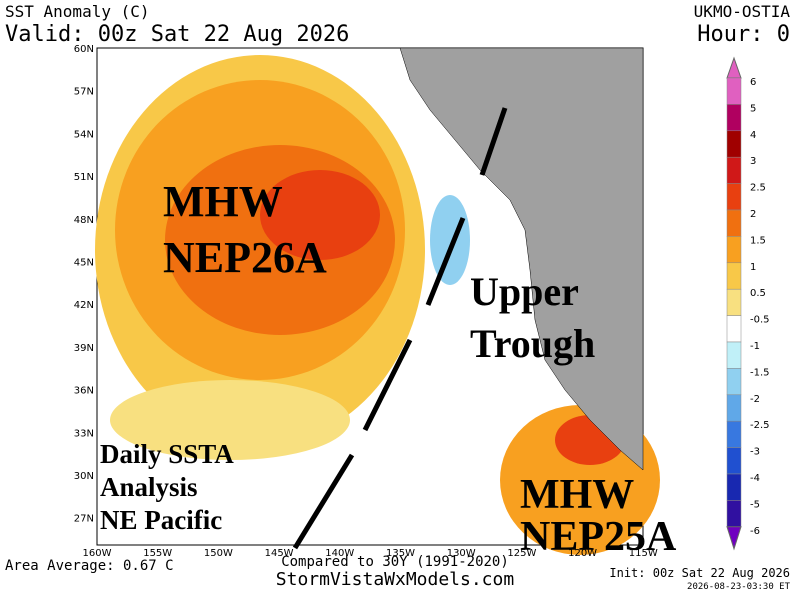 This screenshot has width=796, height=593. What do you see at coordinates (84, 348) in the screenshot?
I see `lat-label: 39N` at bounding box center [84, 348].